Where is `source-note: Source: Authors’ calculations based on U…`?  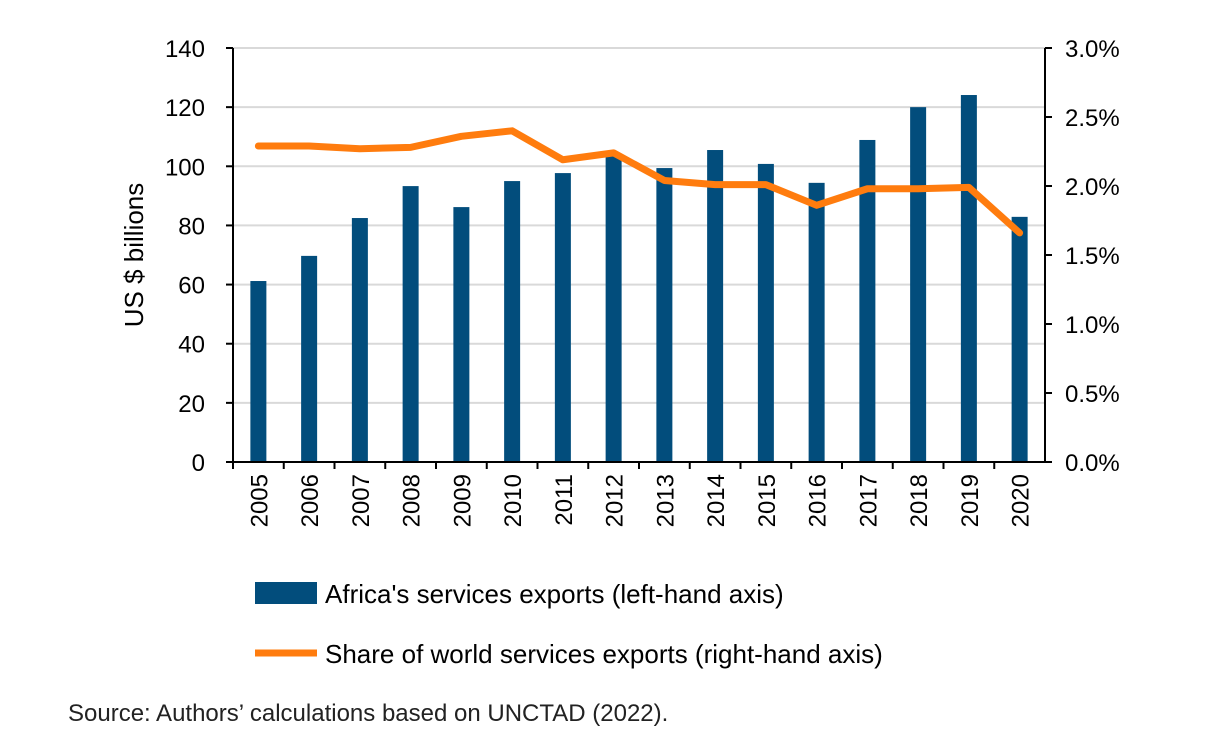 source-note: Source: Authors’ calculations based on U… is located at coordinates (368, 713).